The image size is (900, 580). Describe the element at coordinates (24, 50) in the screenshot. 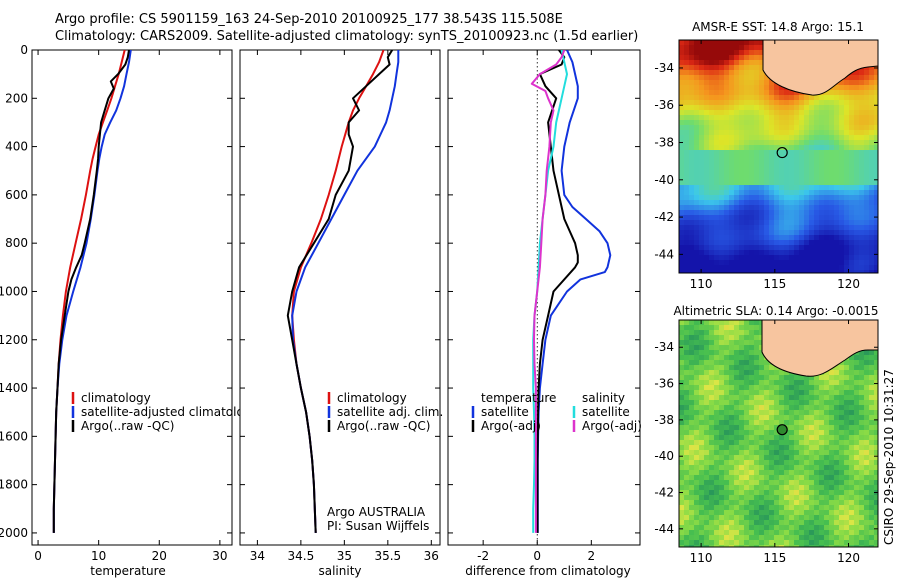

I see `depth-tick-label: 0` at that location.